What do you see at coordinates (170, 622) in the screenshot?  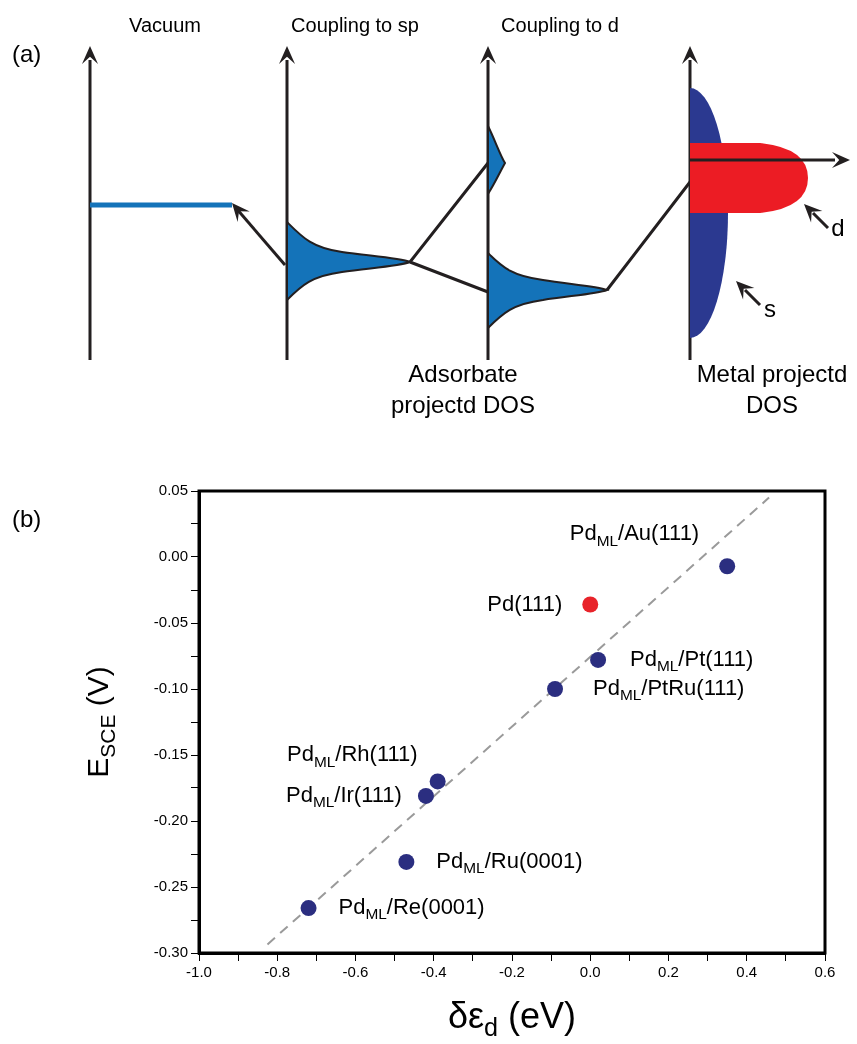 I see `y-tick-label: -0.05` at bounding box center [170, 622].